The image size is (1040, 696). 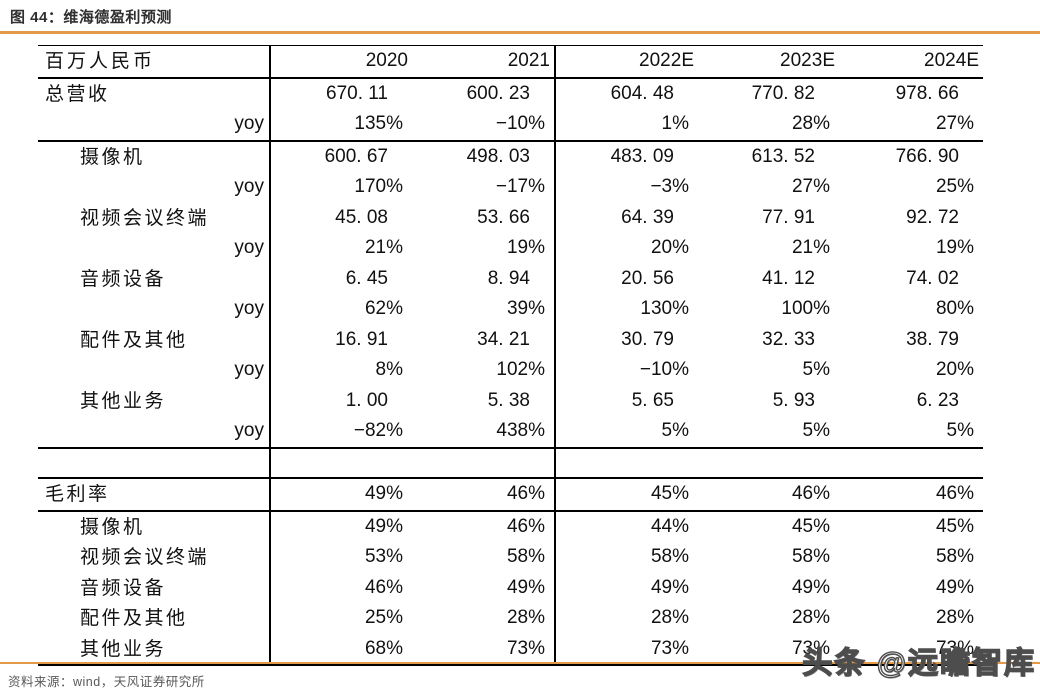 What do you see at coordinates (927, 156) in the screenshot?
I see `cell-value: 766. 90` at bounding box center [927, 156].